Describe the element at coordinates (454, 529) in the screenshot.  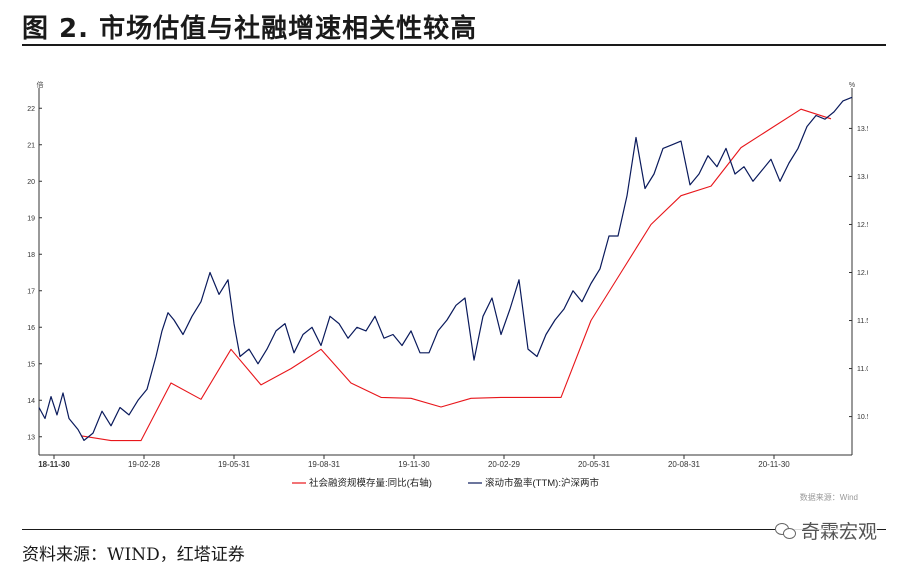
I see `source-rule` at that location.